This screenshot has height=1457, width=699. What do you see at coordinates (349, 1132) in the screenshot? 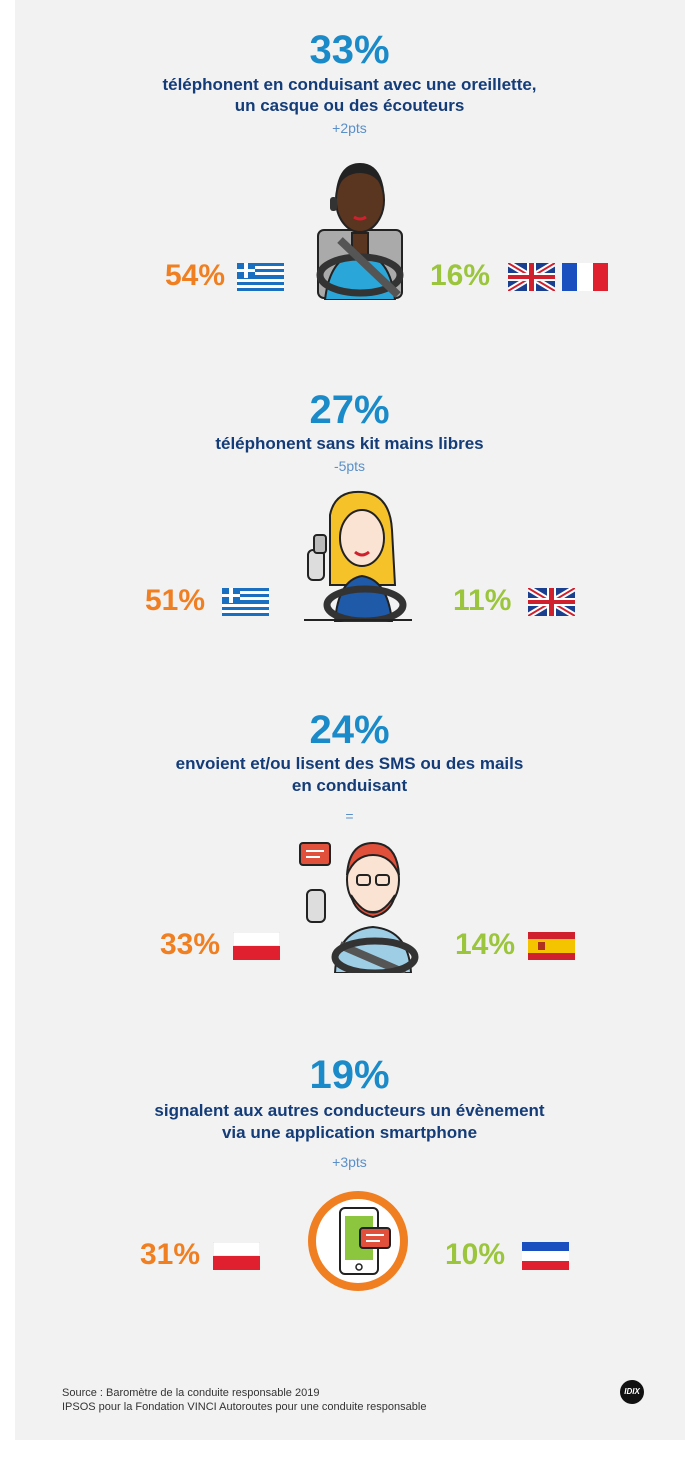
I see `description: via une application smartphone` at bounding box center [349, 1132].